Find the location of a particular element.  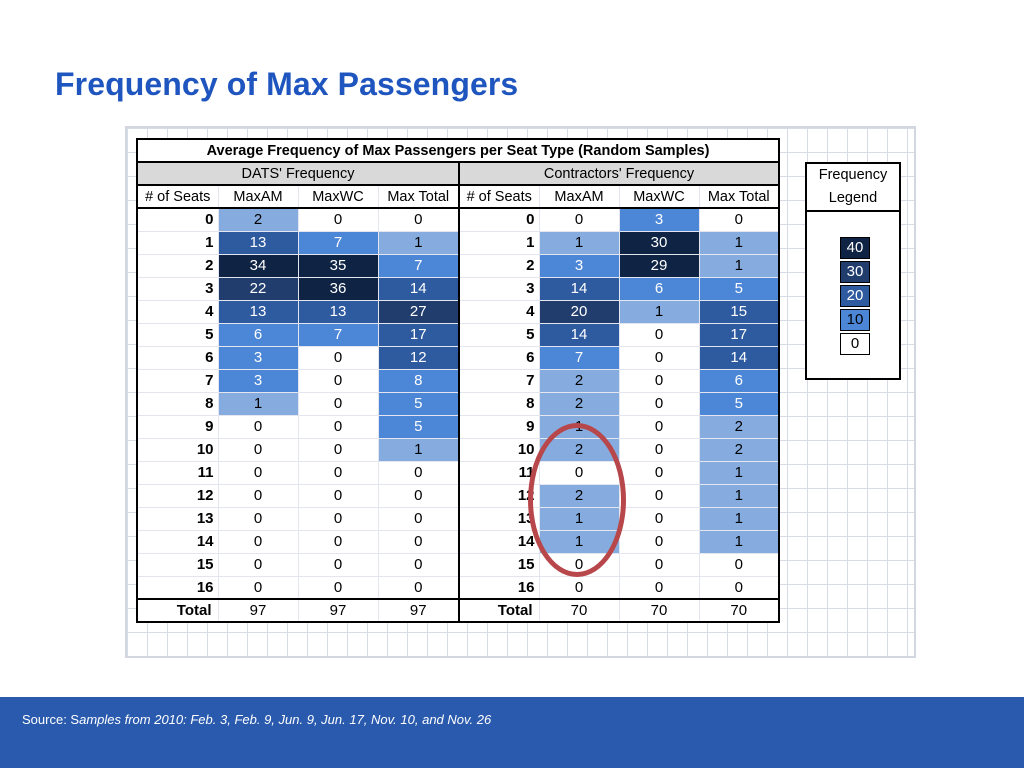

table-row: 3 22 36 14 3 14 6 5 is located at coordinates (458, 288).